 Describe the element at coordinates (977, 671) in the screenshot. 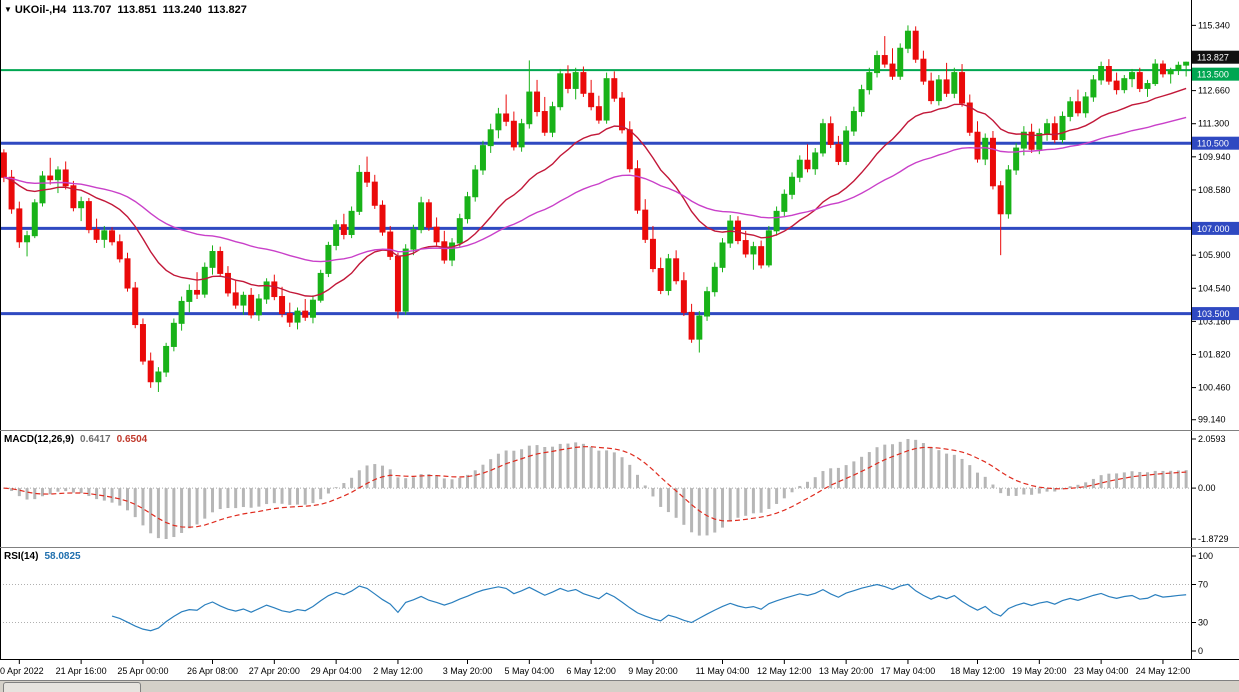

I see `svg-text: 18 May 12:00` at that location.